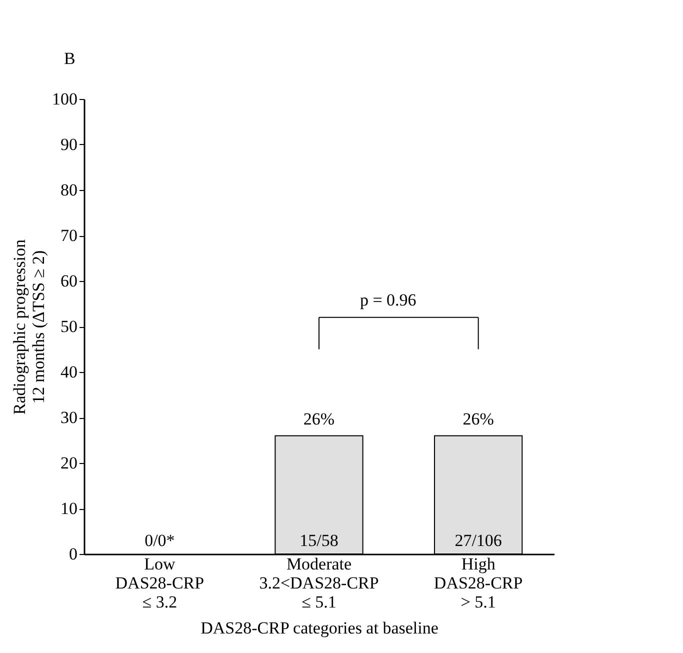 The height and width of the screenshot is (653, 683). I want to click on y-tick-label: 20, so click(69, 463).